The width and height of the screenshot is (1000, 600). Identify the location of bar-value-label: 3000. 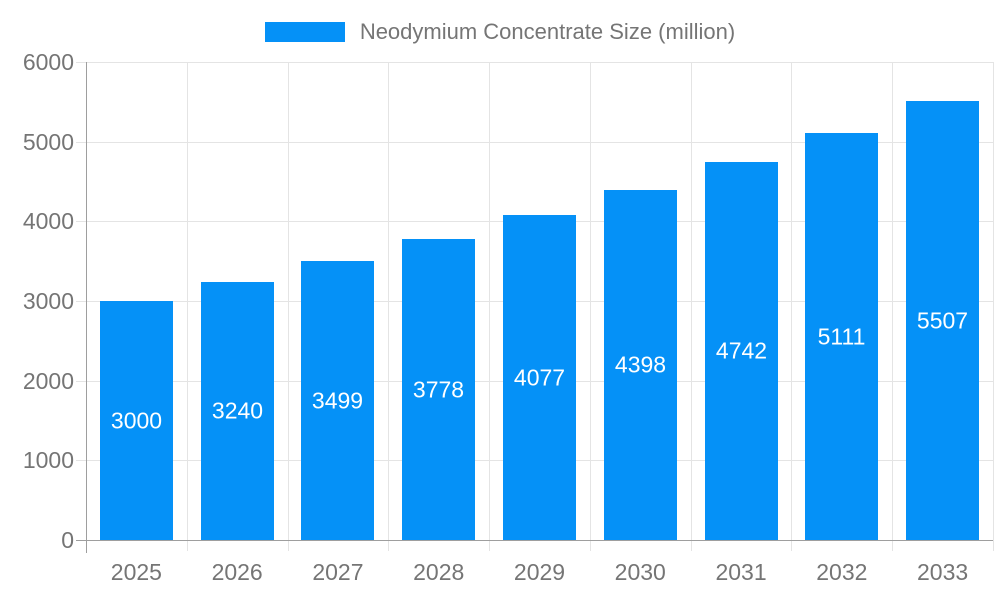
(136, 420).